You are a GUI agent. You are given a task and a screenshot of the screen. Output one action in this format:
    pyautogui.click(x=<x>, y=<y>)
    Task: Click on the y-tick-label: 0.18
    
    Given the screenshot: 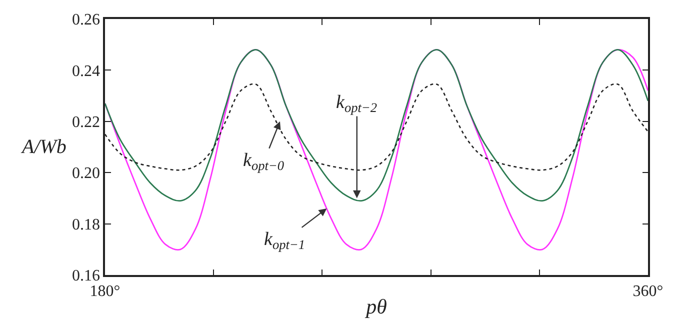 What is the action you would take?
    pyautogui.click(x=86, y=225)
    